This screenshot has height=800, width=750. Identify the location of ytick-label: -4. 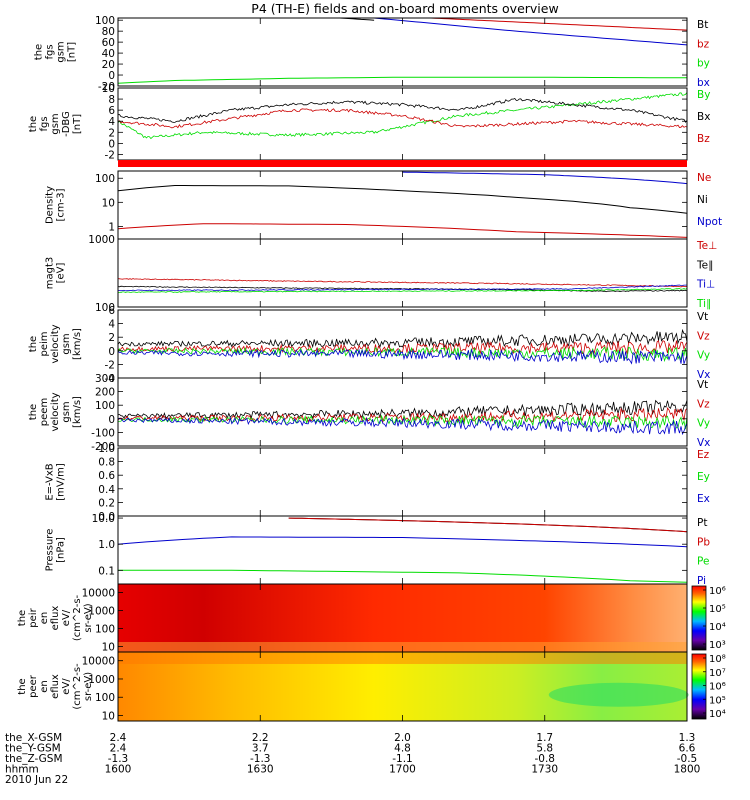
(110, 379).